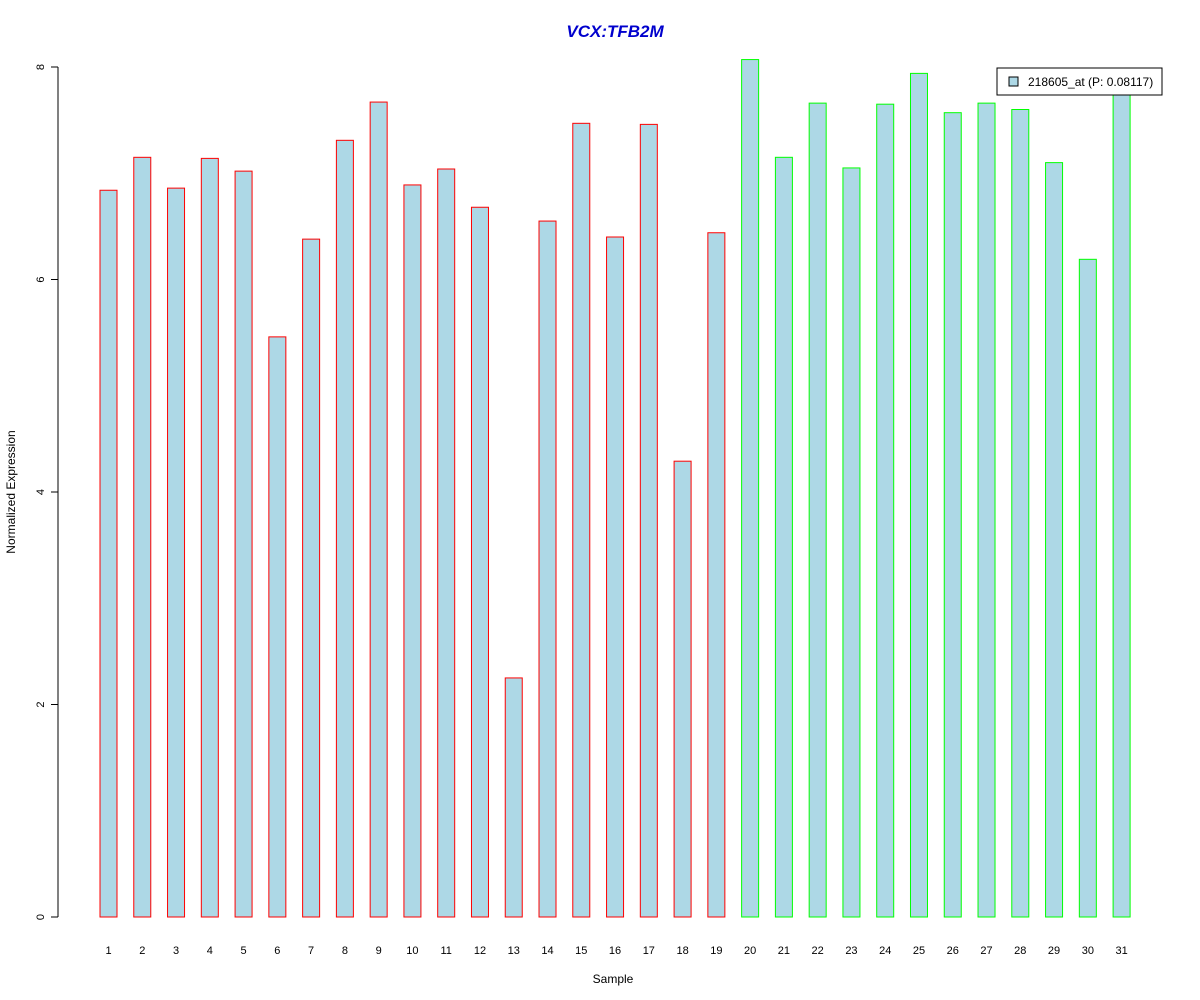  Describe the element at coordinates (41, 704) in the screenshot. I see `y-tick-label: 2` at that location.